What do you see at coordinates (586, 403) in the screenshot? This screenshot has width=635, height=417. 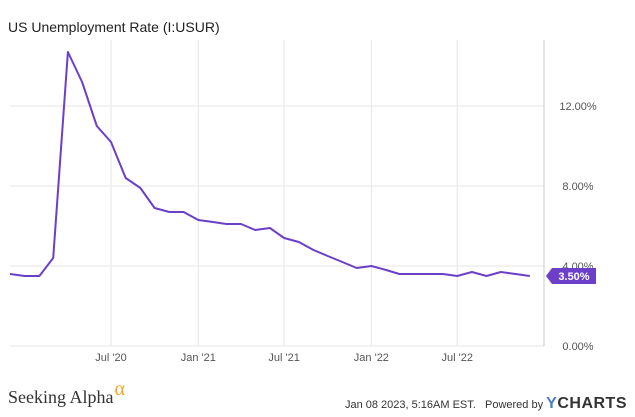 I see `ycharts-logo: YCHARTS` at bounding box center [586, 403].